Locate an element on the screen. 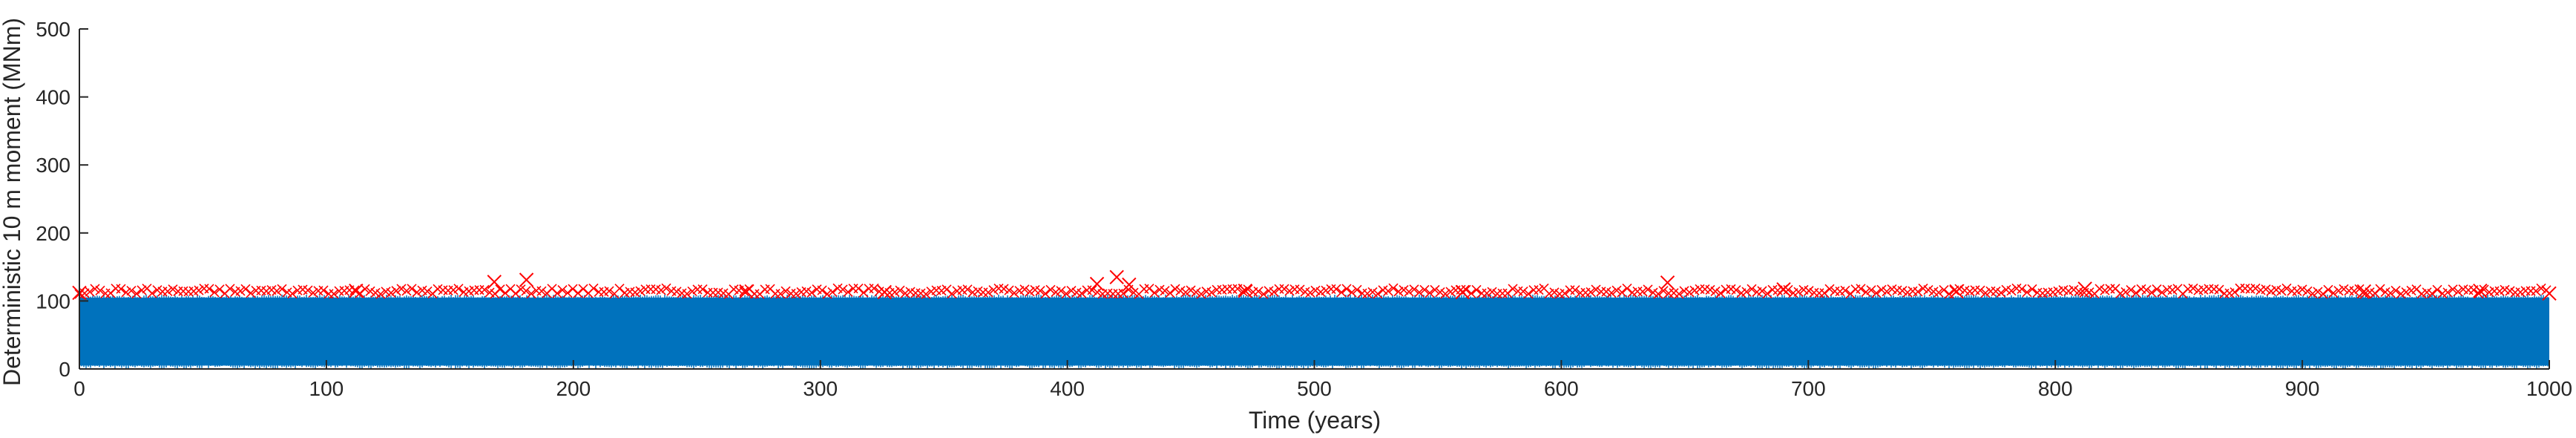 Image resolution: width=2576 pixels, height=438 pixels. y-tick-label: 400 is located at coordinates (53, 97).